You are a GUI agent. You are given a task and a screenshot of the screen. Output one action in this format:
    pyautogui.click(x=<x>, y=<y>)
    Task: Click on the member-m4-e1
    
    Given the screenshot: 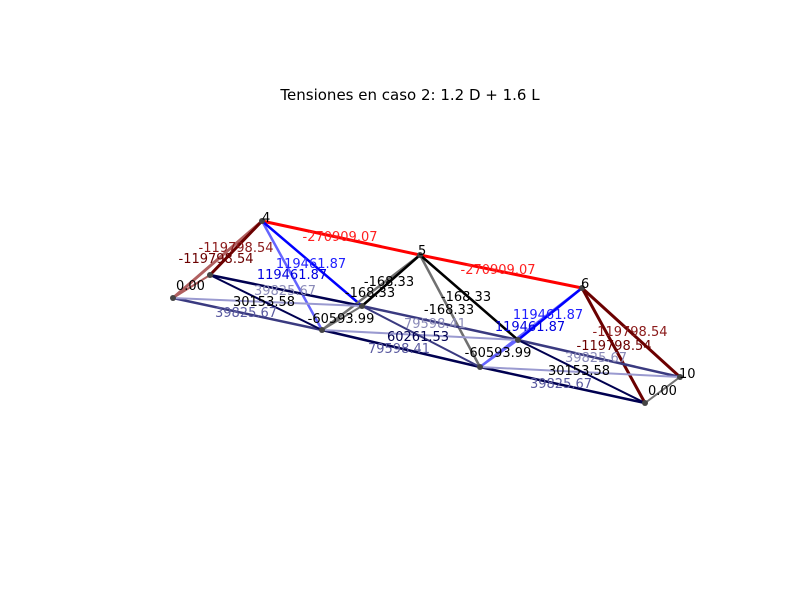 What is the action you would take?
    pyautogui.click(x=581, y=371)
    